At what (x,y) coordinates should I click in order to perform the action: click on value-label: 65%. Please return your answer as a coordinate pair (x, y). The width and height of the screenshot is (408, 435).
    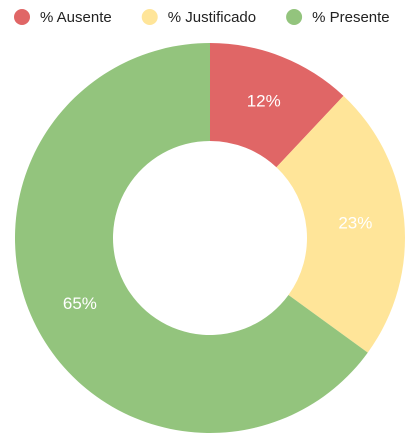
    Looking at the image, I should click on (80, 303).